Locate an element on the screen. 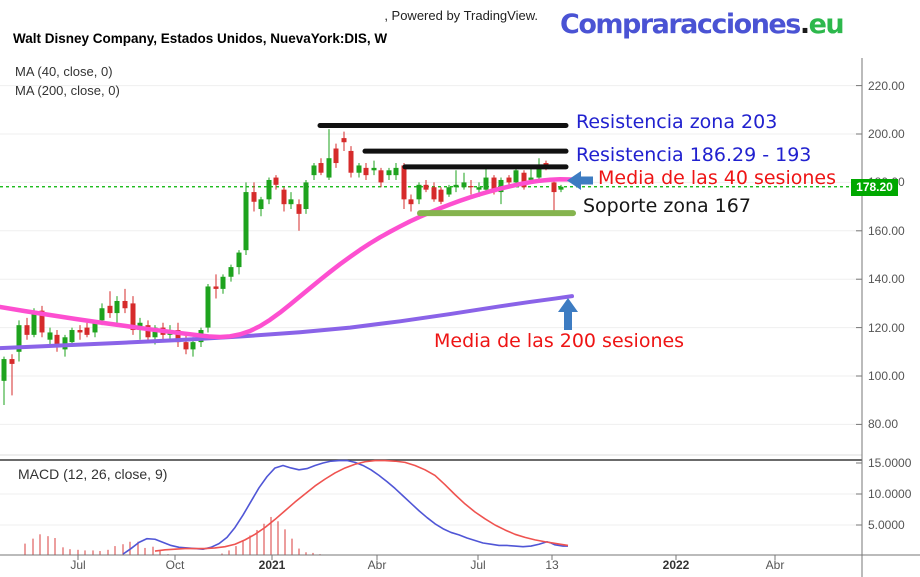 The image size is (920, 577). powered-by-text: , Powered by TradingView. is located at coordinates (461, 15).